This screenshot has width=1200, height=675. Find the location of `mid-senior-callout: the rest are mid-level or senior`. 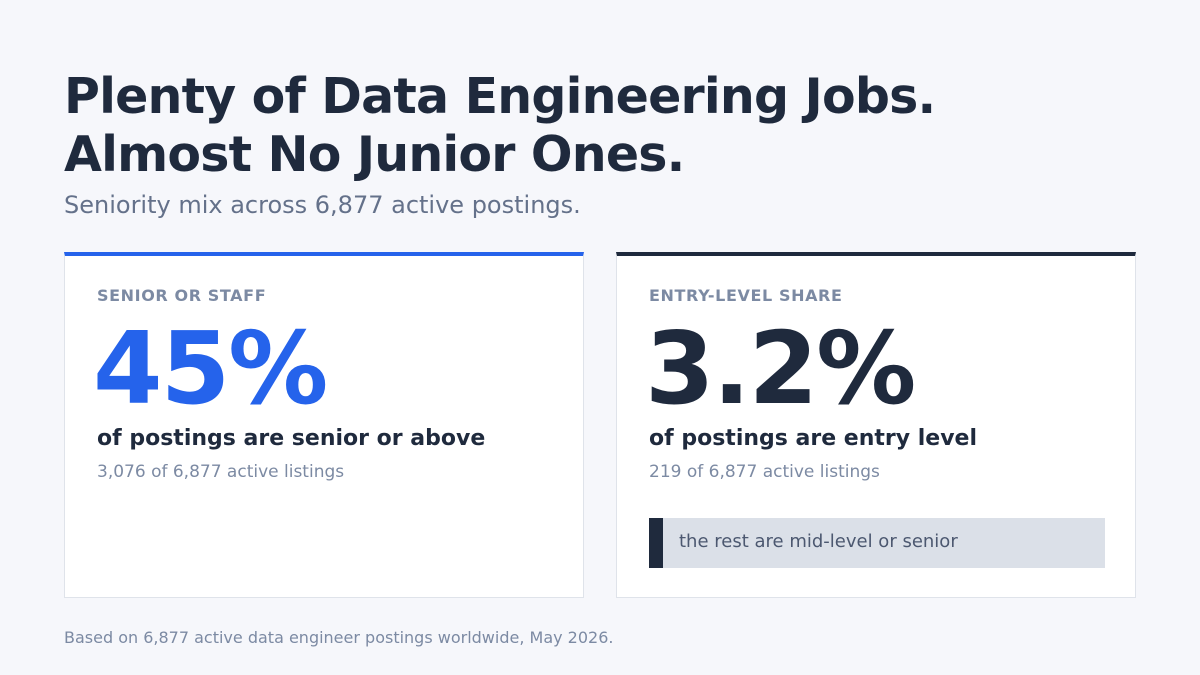

mid-senior-callout: the rest are mid-level or senior is located at coordinates (877, 543).